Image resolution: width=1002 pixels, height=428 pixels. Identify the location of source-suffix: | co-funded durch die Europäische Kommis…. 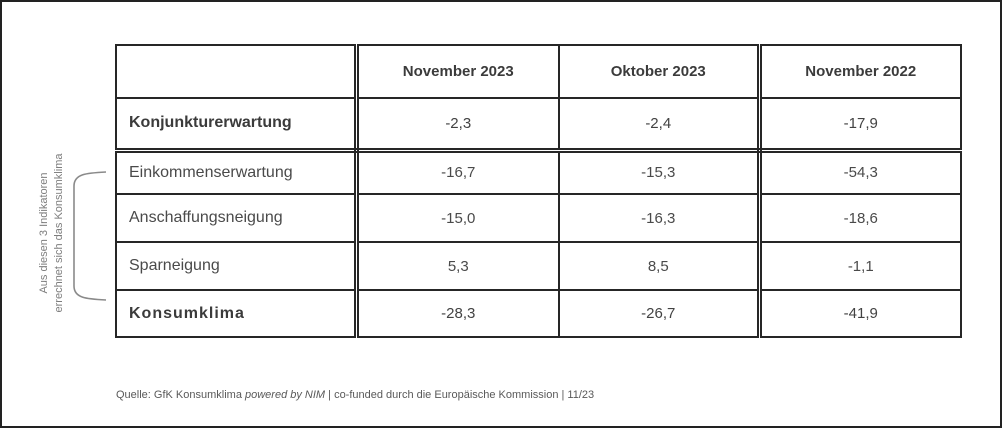
(460, 395).